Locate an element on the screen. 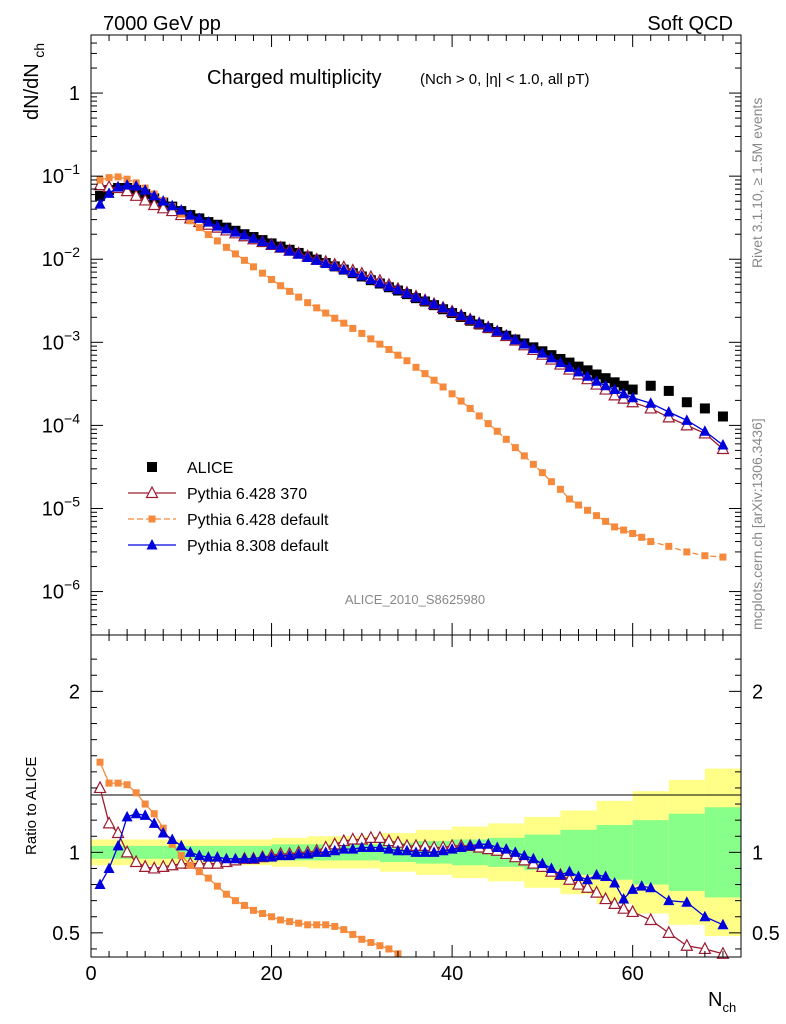 This screenshot has width=786, height=1024. legend-label-pythia-6-428-default: Pythia 6.428 default is located at coordinates (258, 520).